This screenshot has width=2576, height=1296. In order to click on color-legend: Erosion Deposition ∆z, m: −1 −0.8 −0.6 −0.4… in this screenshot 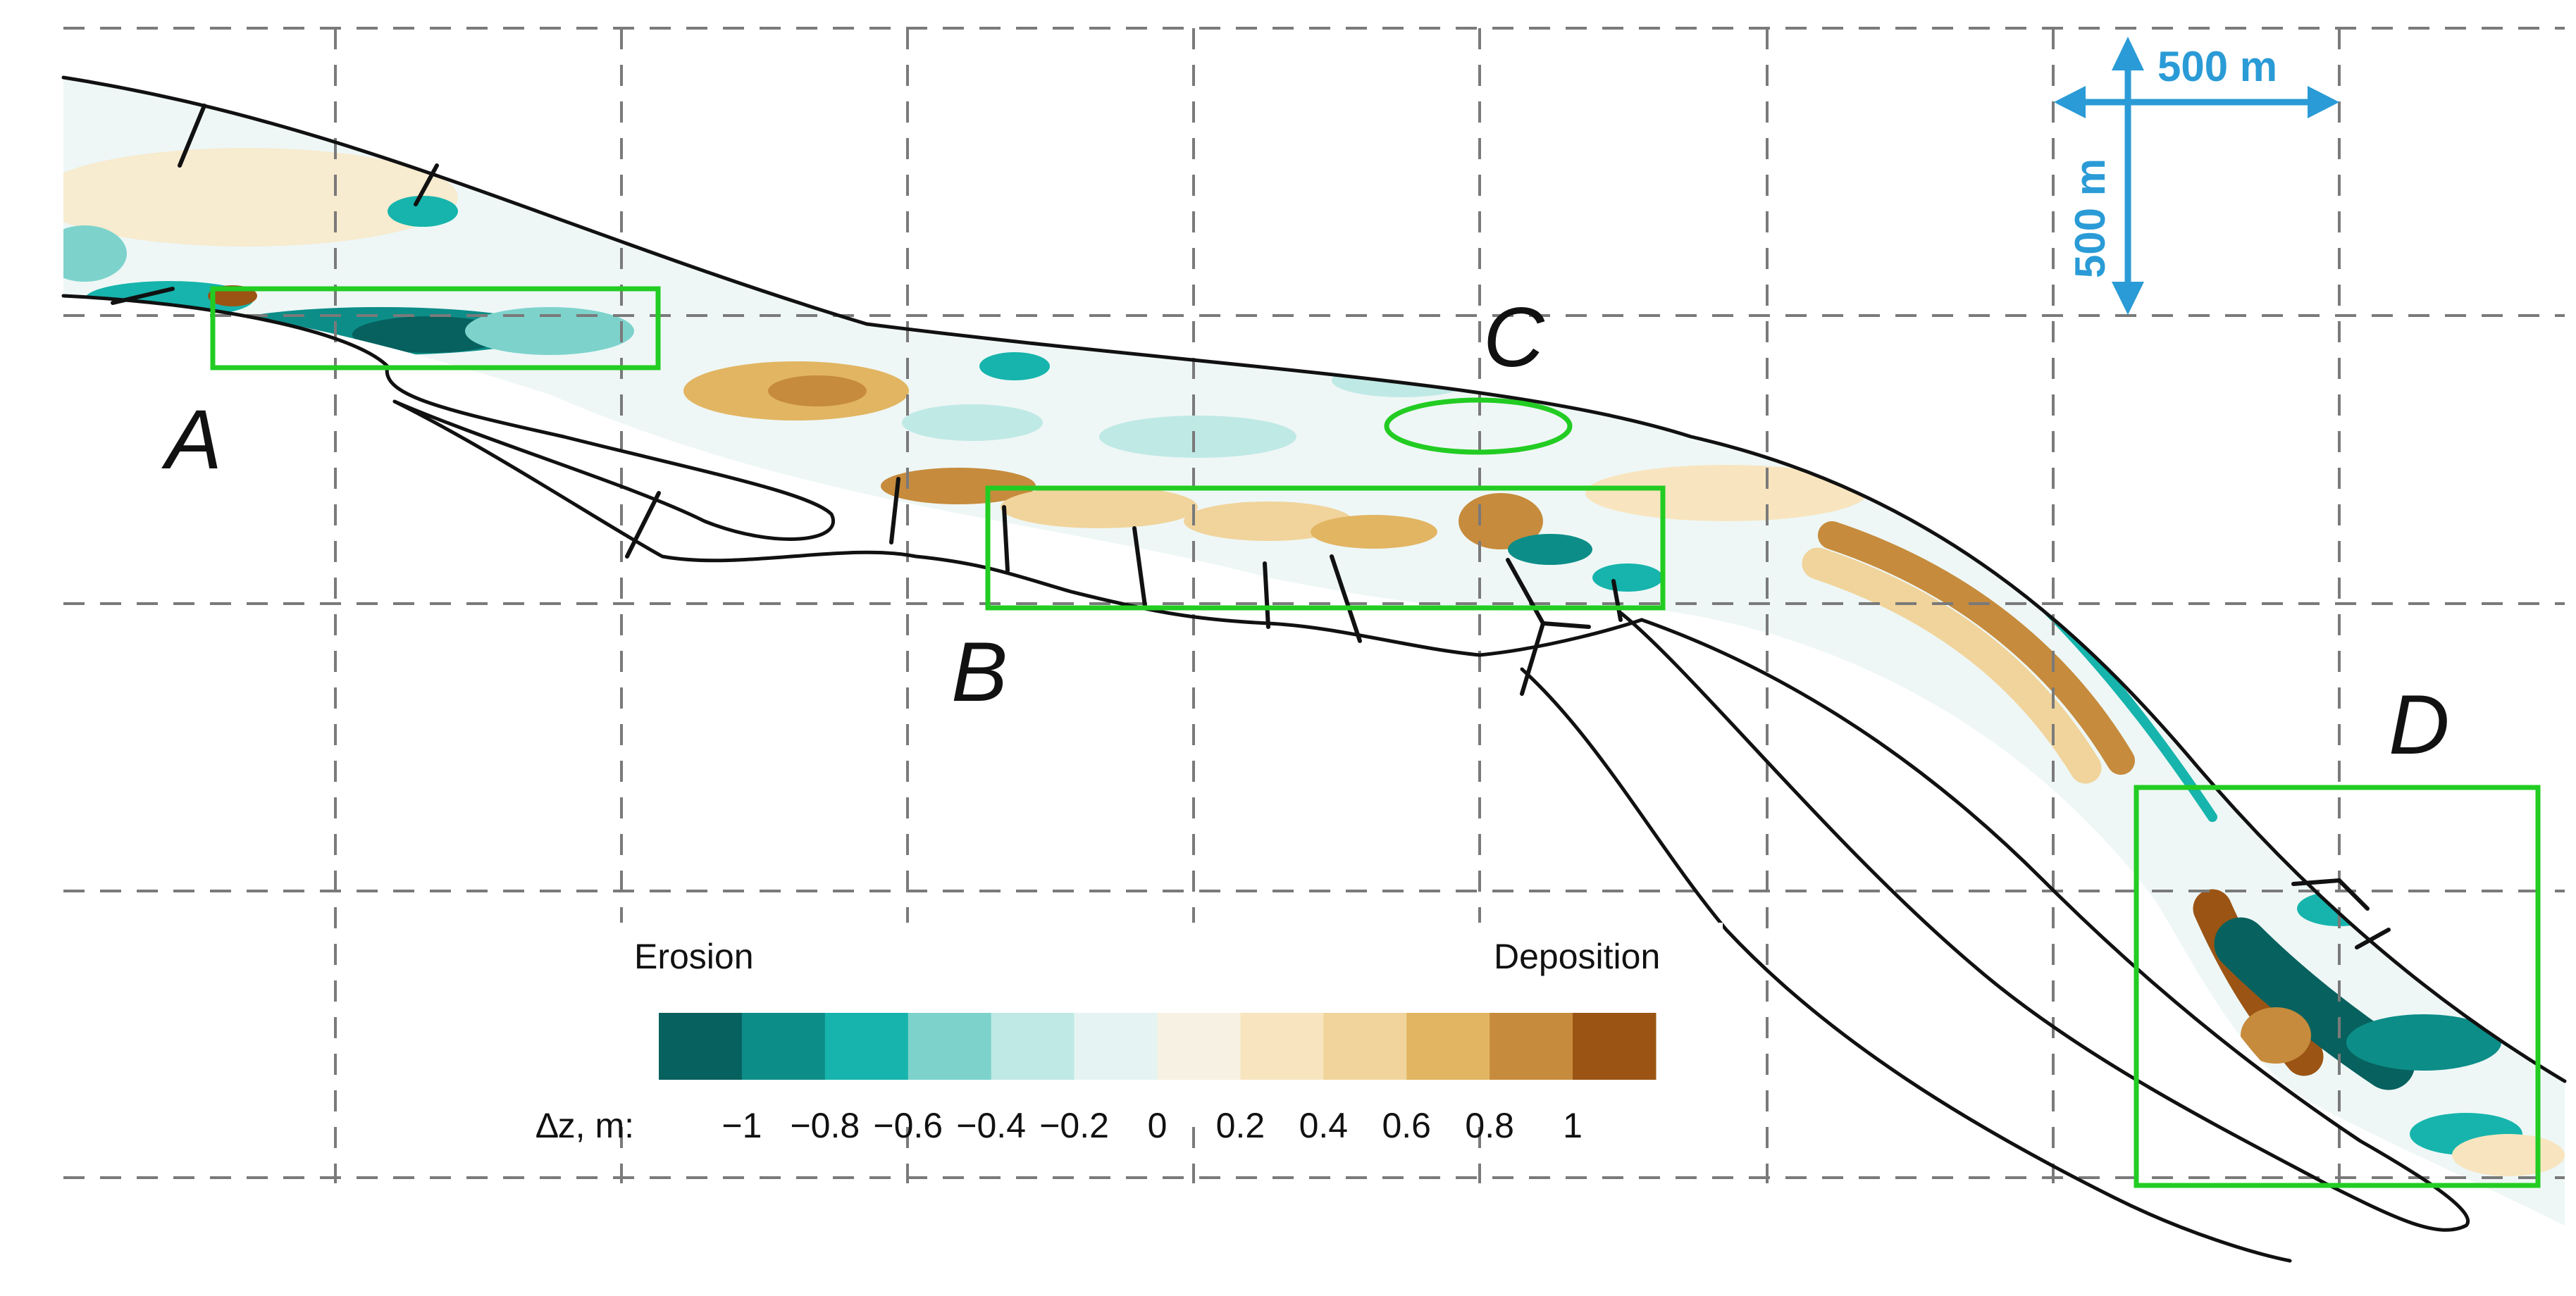, I will do `click(1124, 1034)`.